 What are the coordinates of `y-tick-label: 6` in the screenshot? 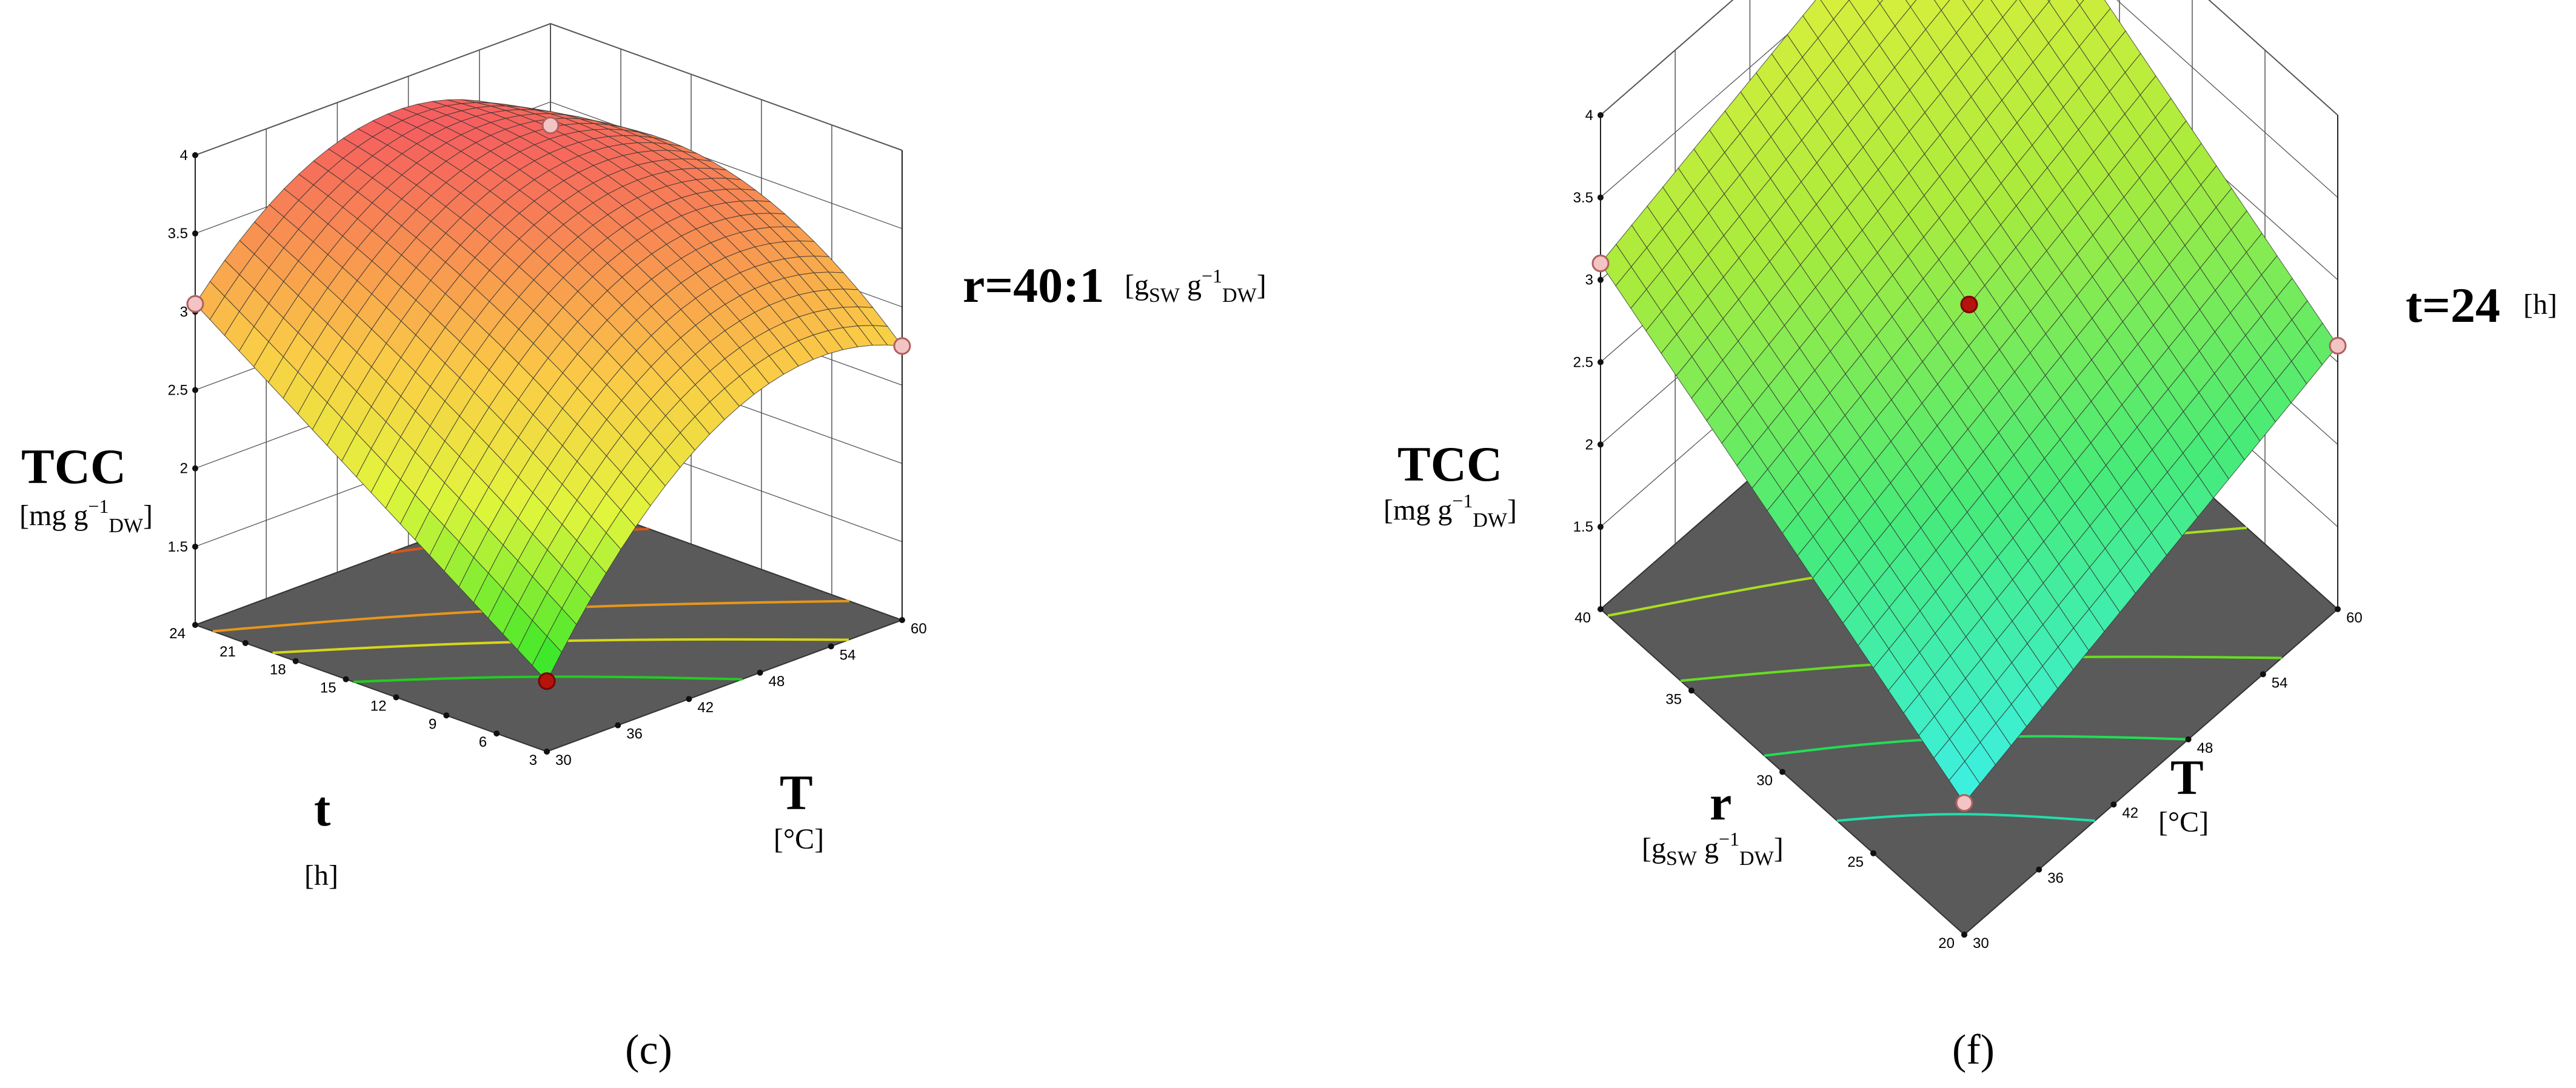 It's located at (483, 742).